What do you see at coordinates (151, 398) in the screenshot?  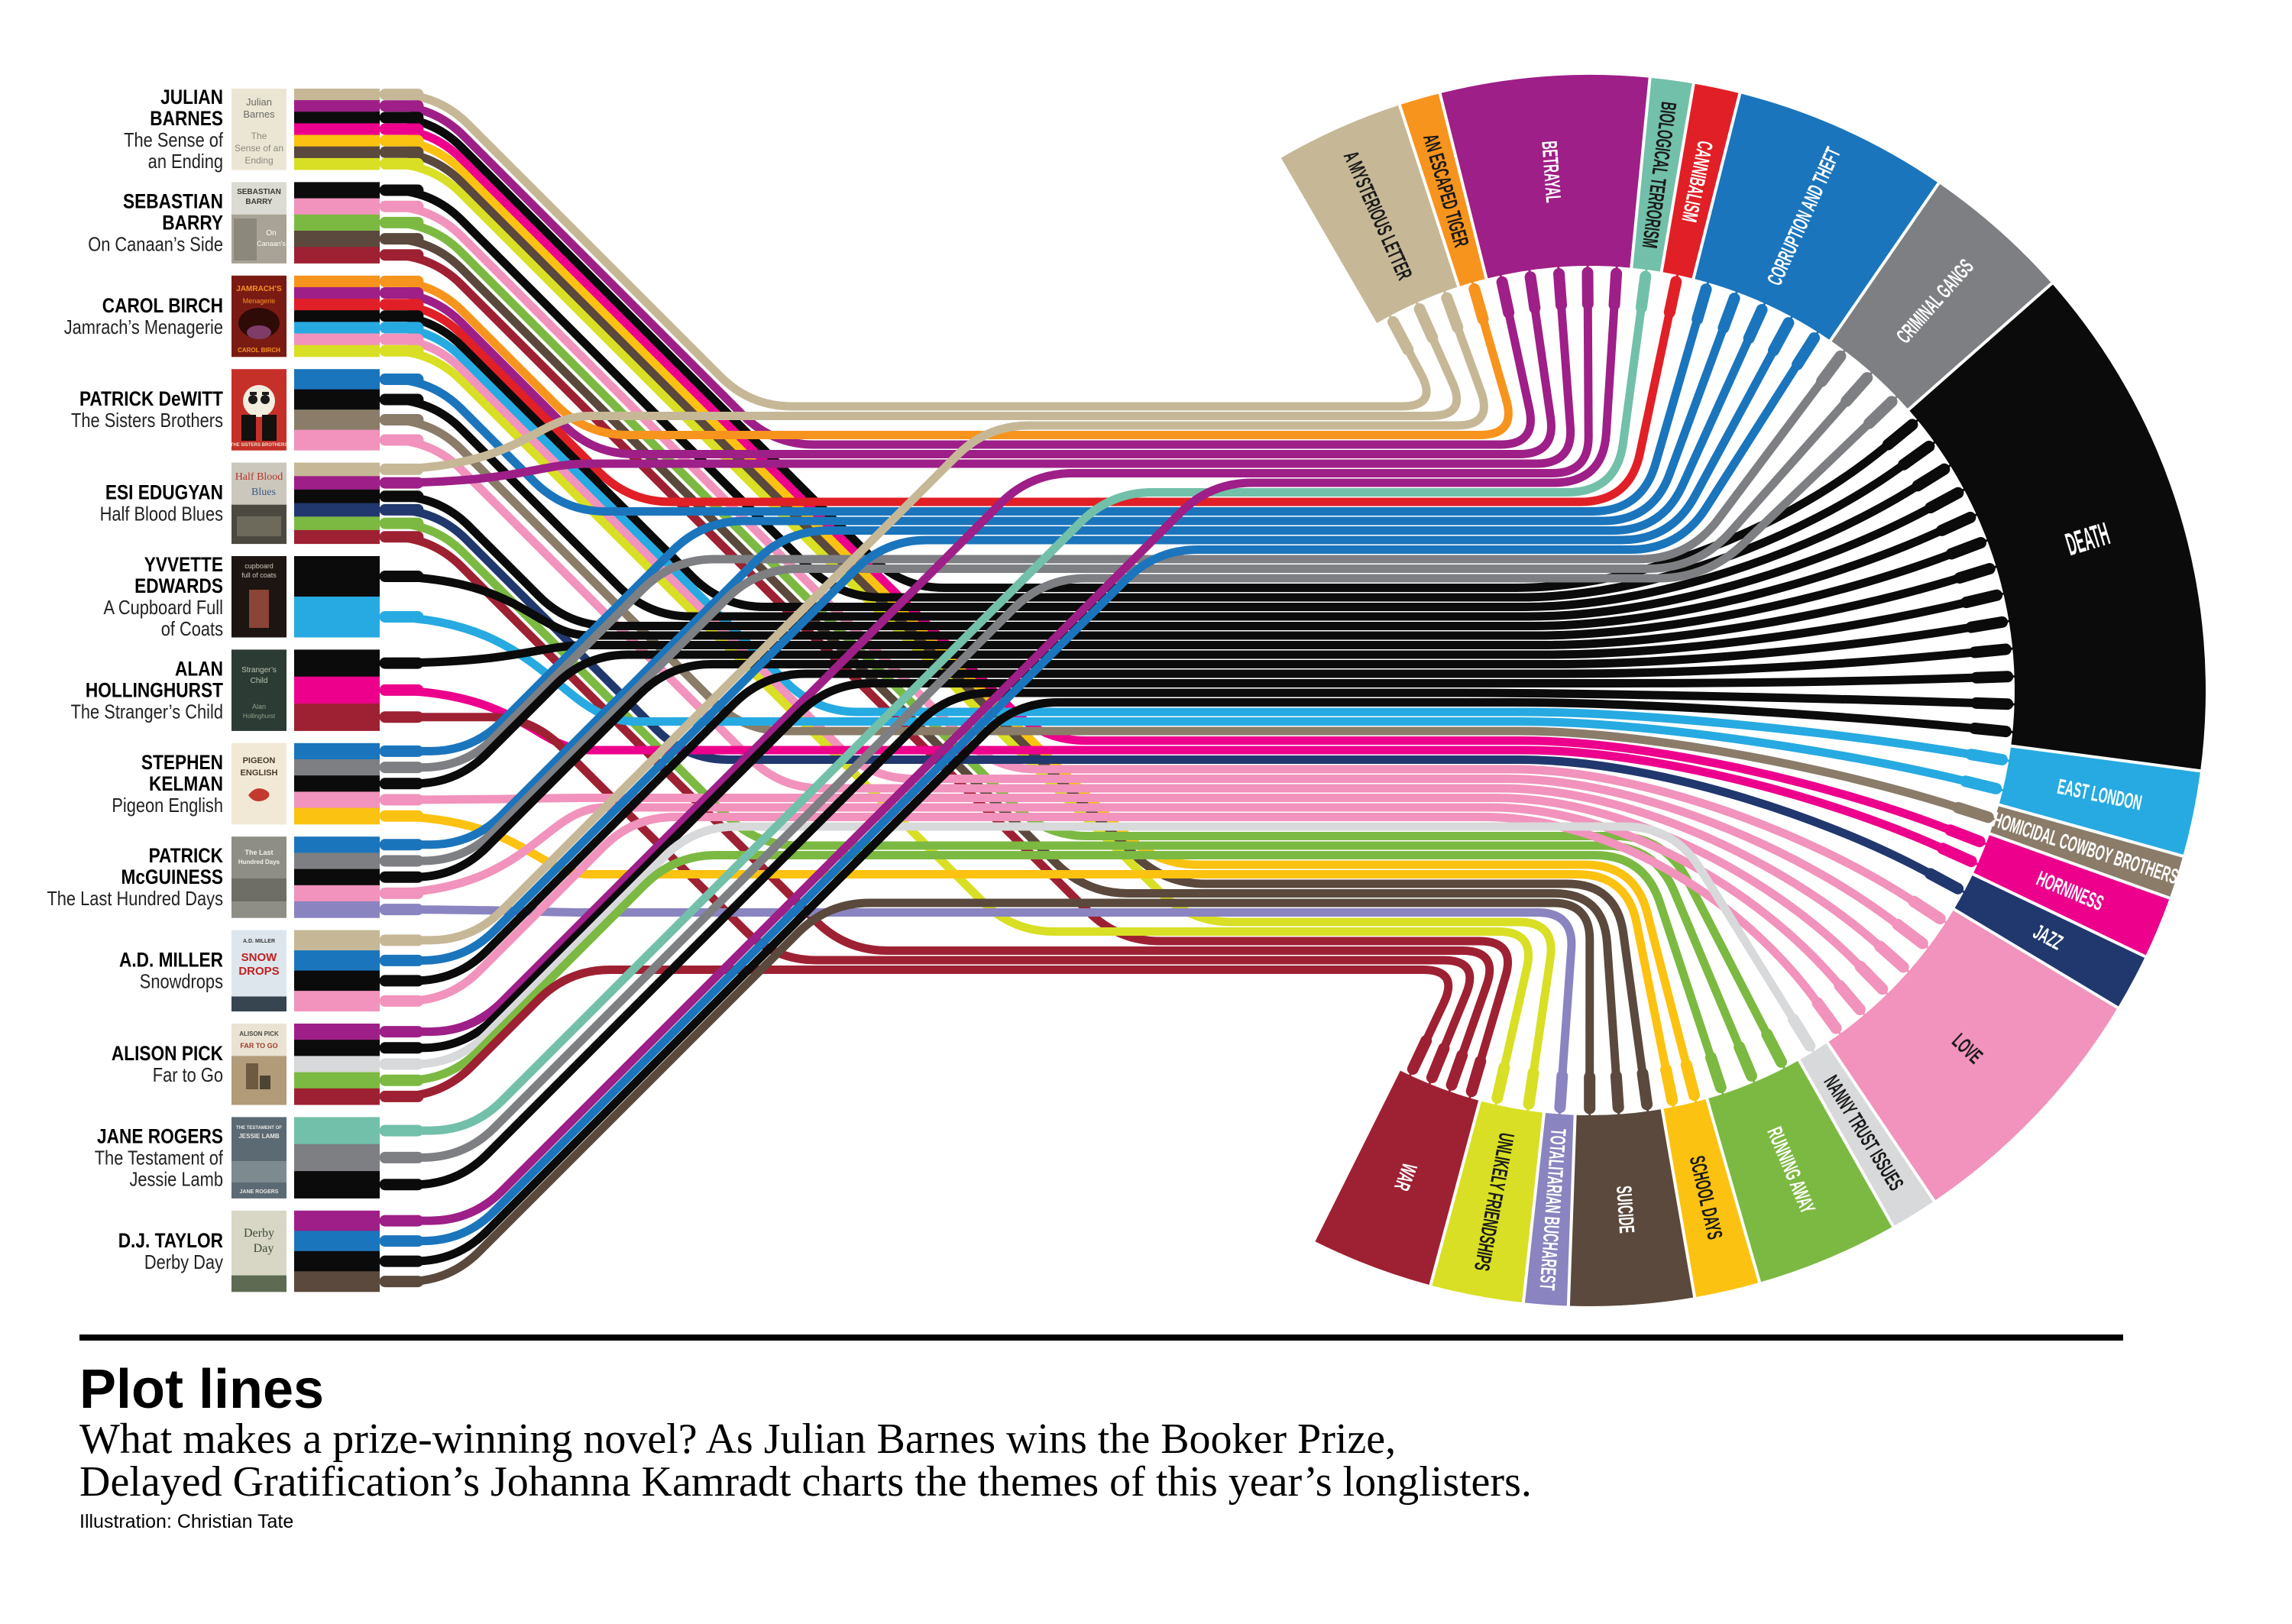 I see `svg-text: PATRICK DeWITT` at bounding box center [151, 398].